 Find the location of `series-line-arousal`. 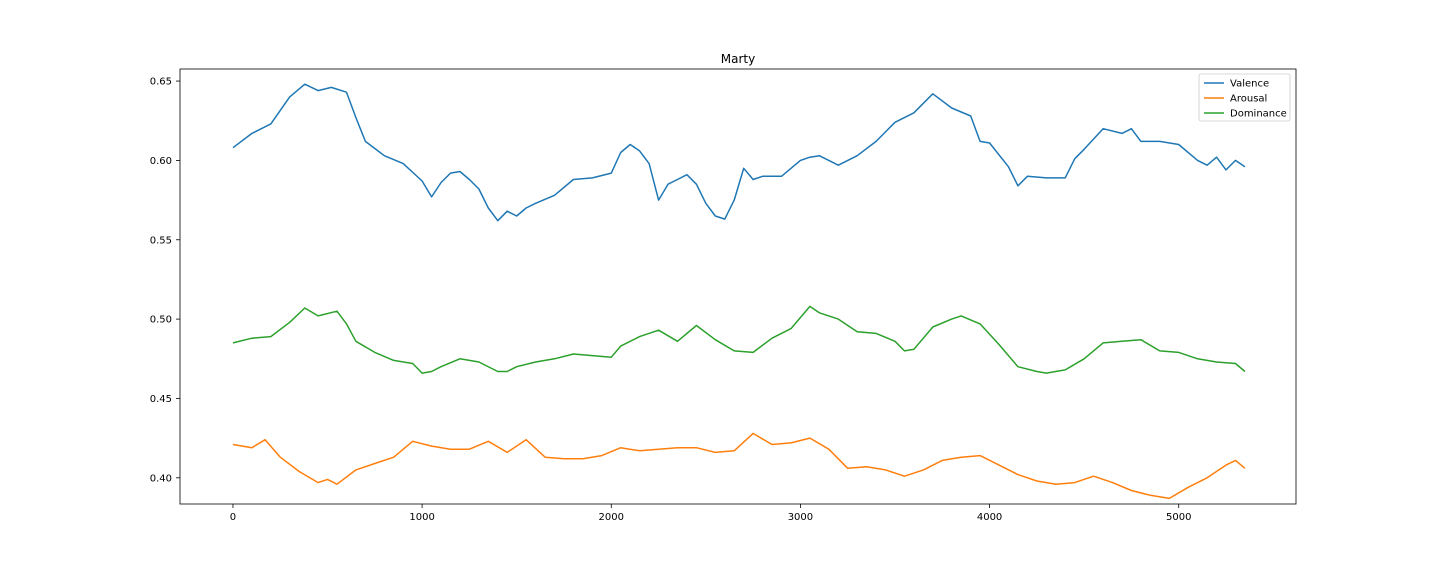

series-line-arousal is located at coordinates (739, 466).